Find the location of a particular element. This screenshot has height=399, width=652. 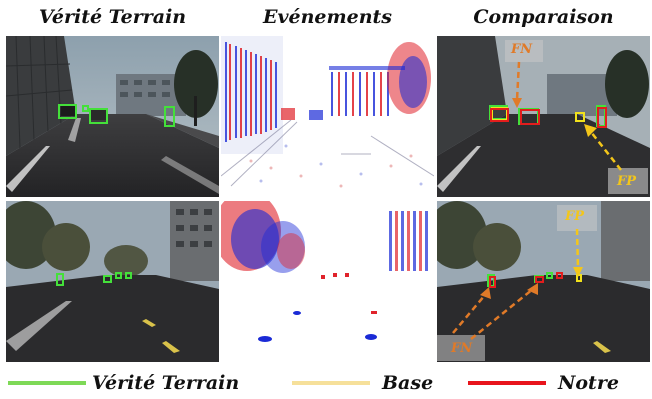

fn-label-backdrop is located at coordinates (524, 51).